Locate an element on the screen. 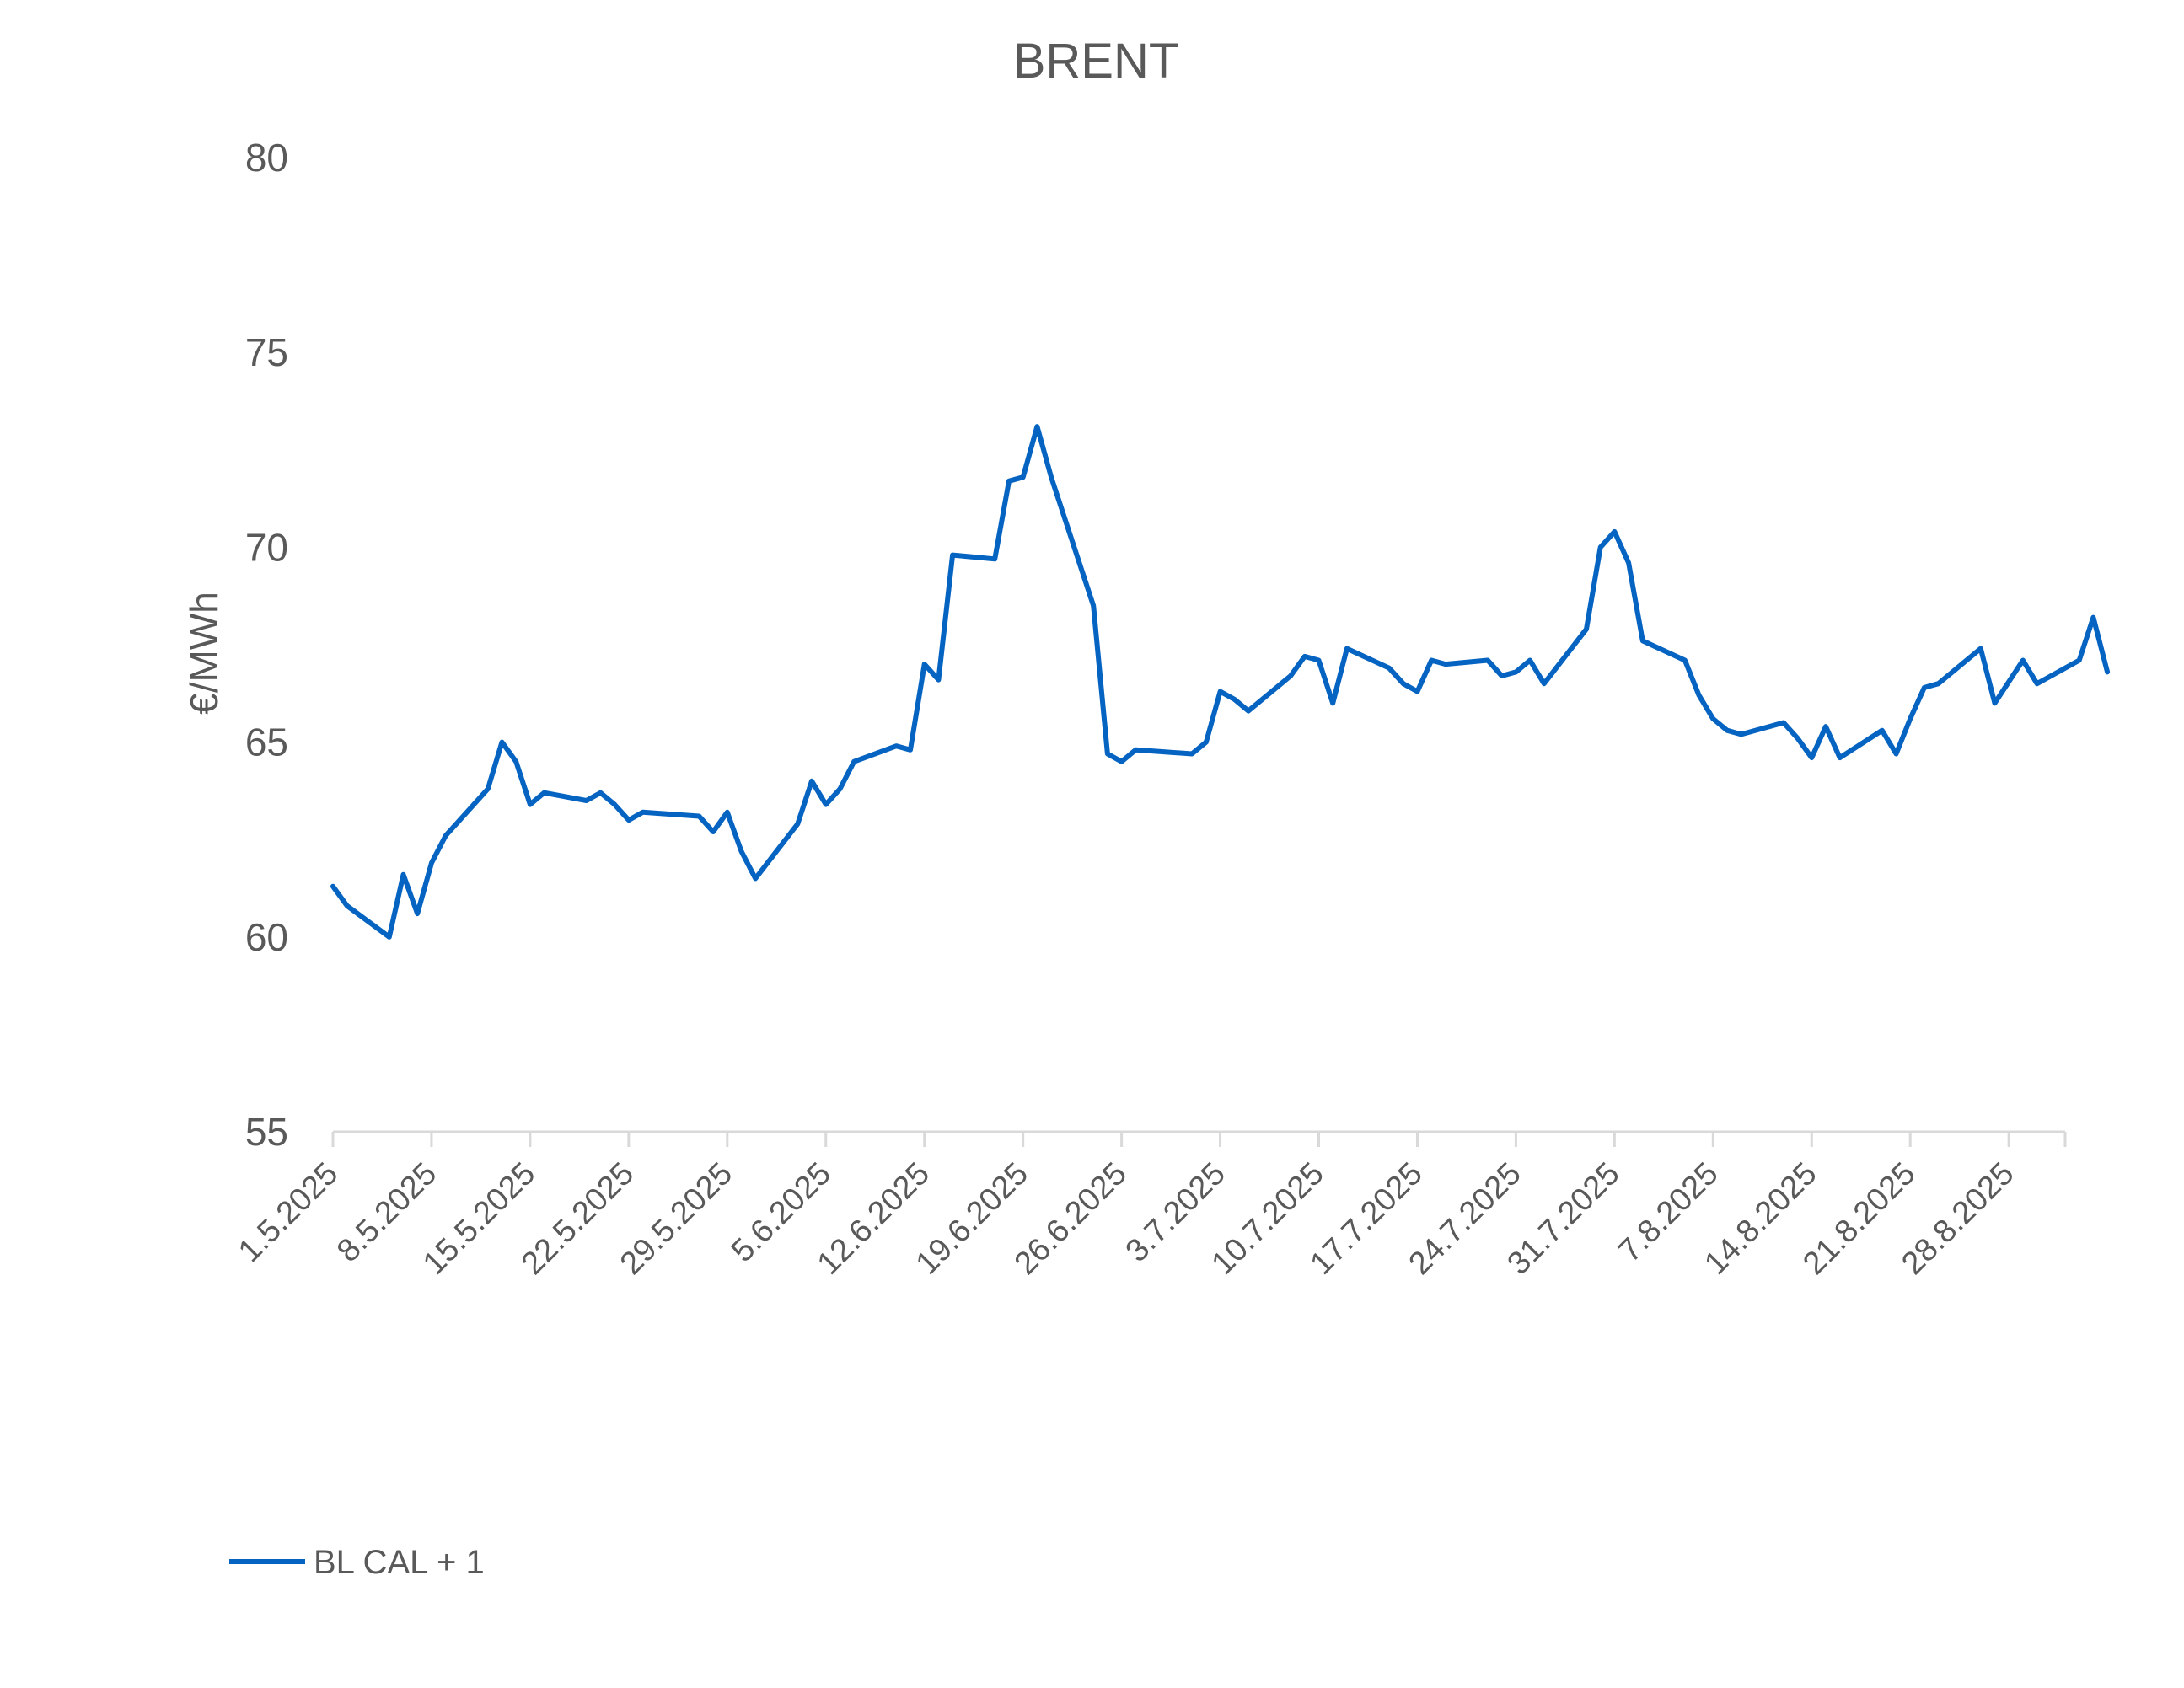  legend: BL CAL + 1 is located at coordinates (357, 1563).